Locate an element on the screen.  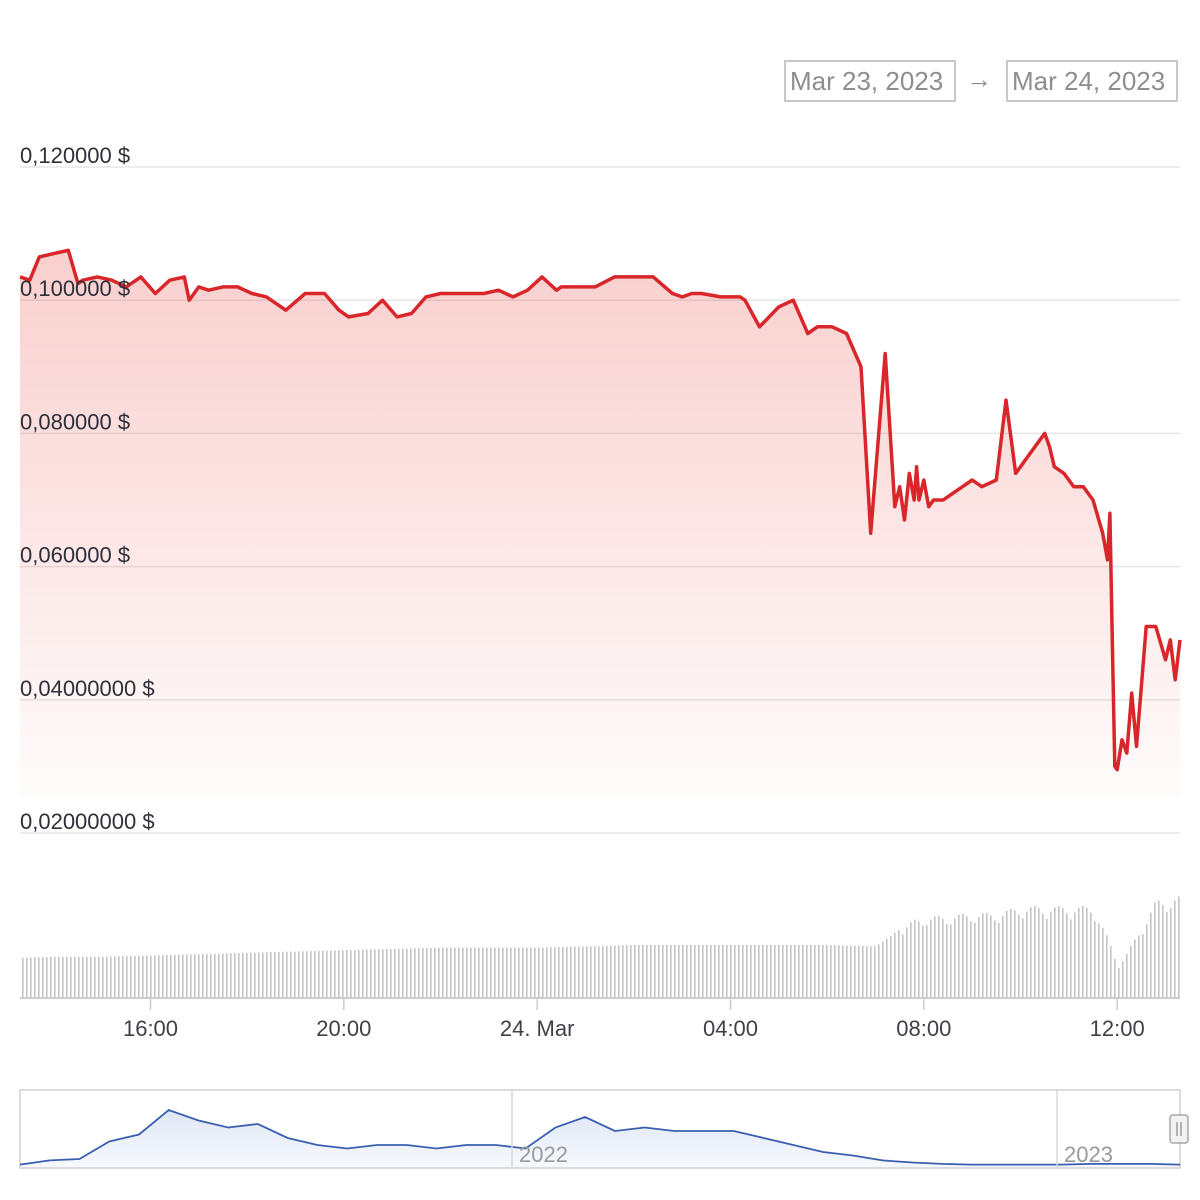
date-range-from-input: Mar 23, 2023 is located at coordinates (870, 81).